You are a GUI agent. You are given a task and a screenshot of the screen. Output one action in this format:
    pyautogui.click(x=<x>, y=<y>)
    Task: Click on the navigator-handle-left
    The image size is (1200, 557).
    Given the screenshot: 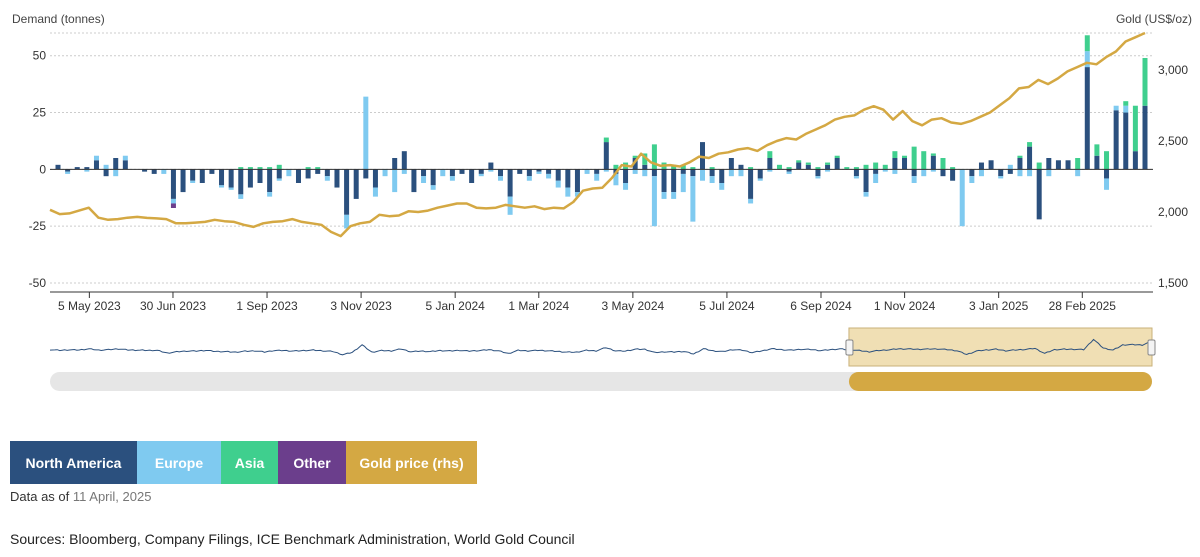 What is the action you would take?
    pyautogui.click(x=849, y=347)
    